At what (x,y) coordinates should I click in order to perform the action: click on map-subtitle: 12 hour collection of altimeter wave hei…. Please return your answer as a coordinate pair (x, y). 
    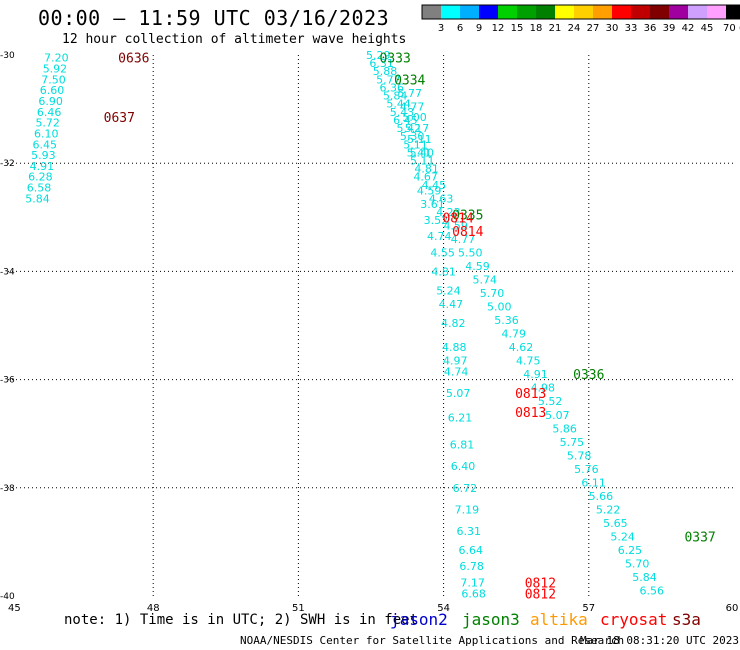
    Looking at the image, I should click on (234, 39).